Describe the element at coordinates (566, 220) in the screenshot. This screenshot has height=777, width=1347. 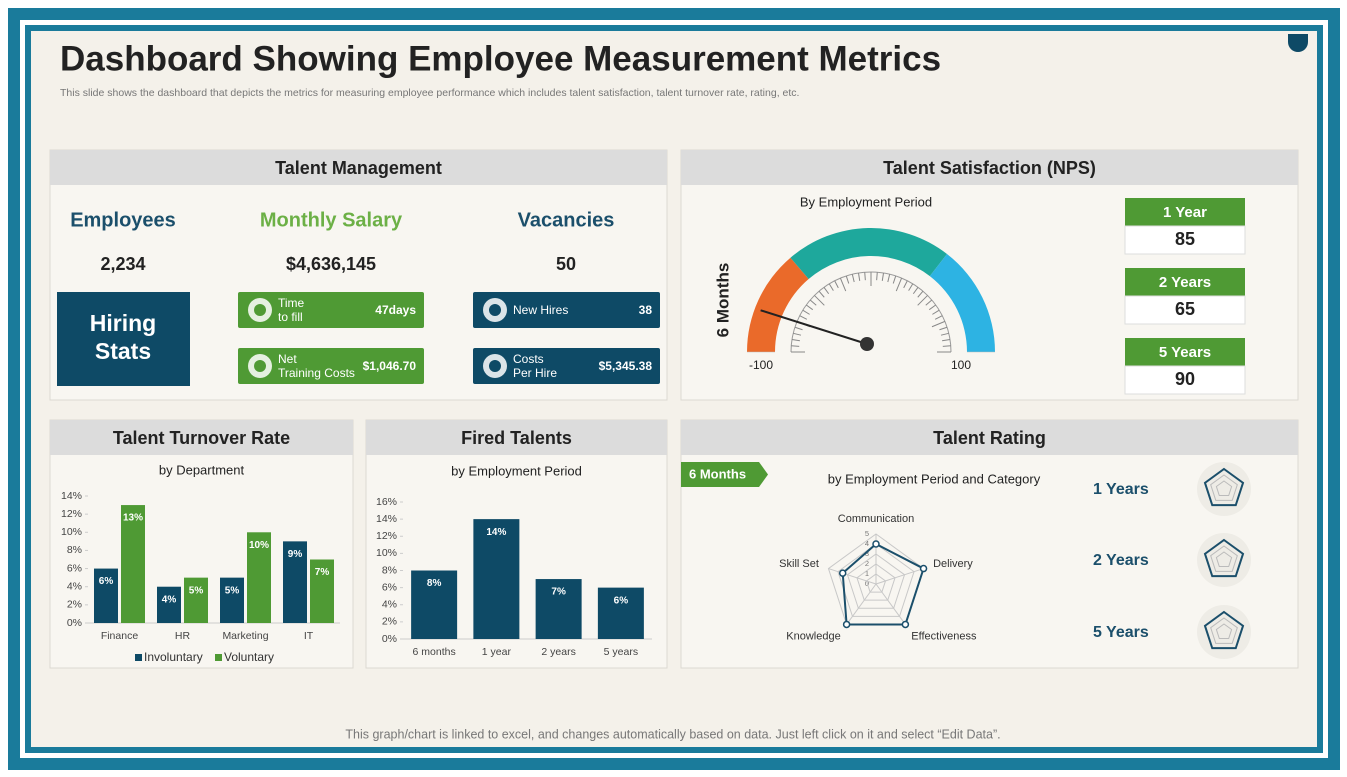
I see `kpi-label: Vacancies` at that location.